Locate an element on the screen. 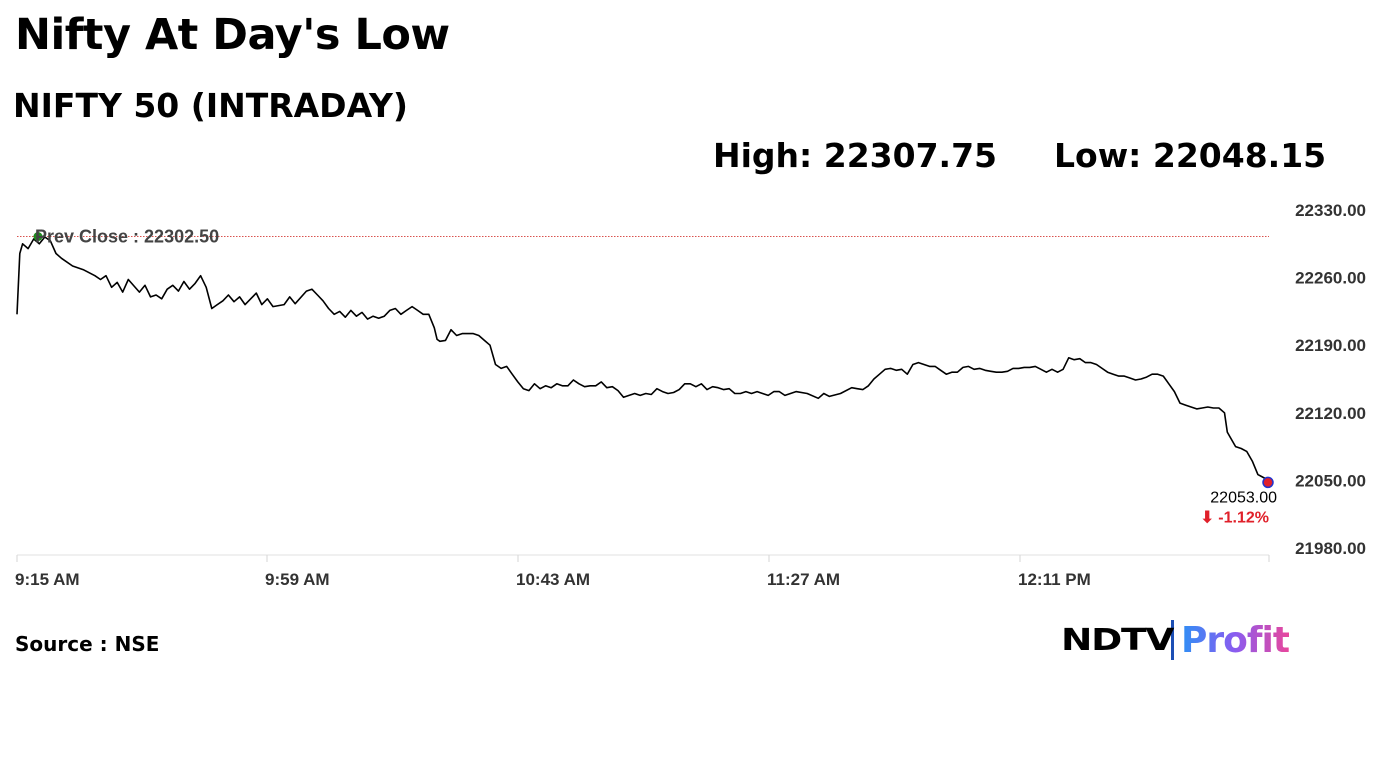  source-note: Source : NSE is located at coordinates (87, 644).